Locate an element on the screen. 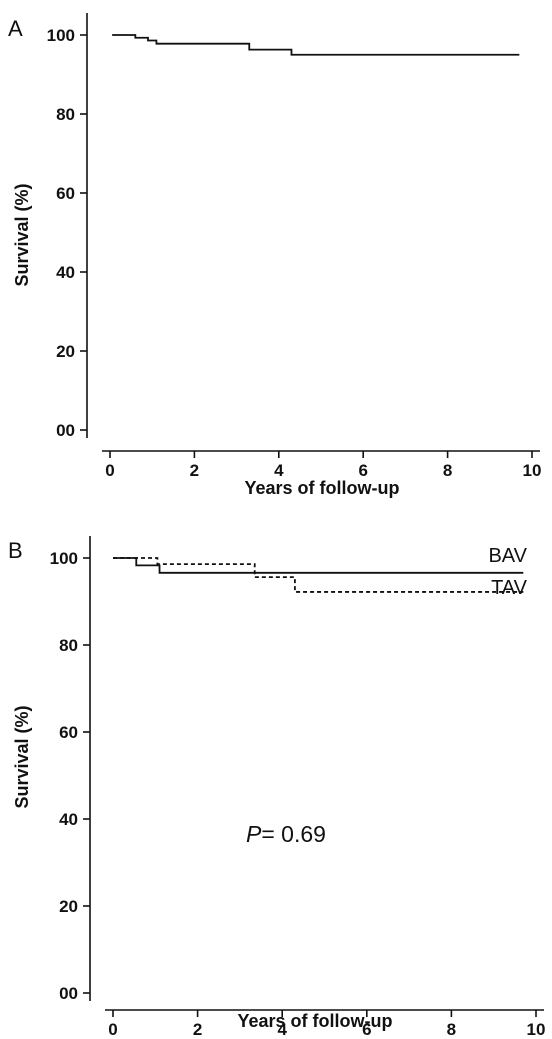 The image size is (552, 1039). panel-a-y-axis-title: Survival (%) is located at coordinates (22, 234).